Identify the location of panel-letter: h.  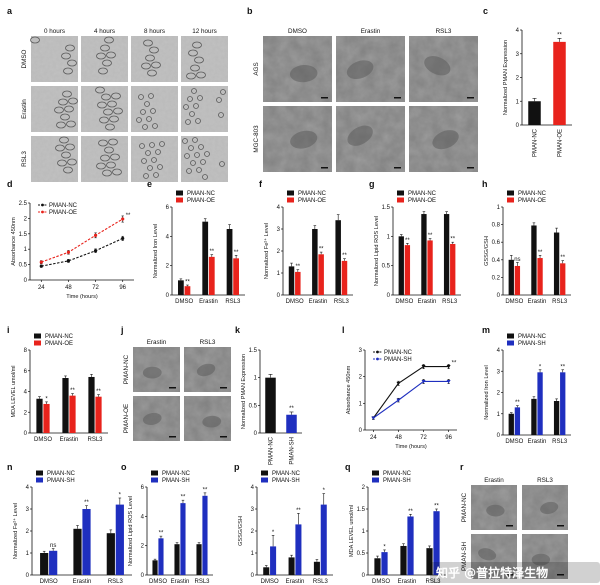
(485, 184).